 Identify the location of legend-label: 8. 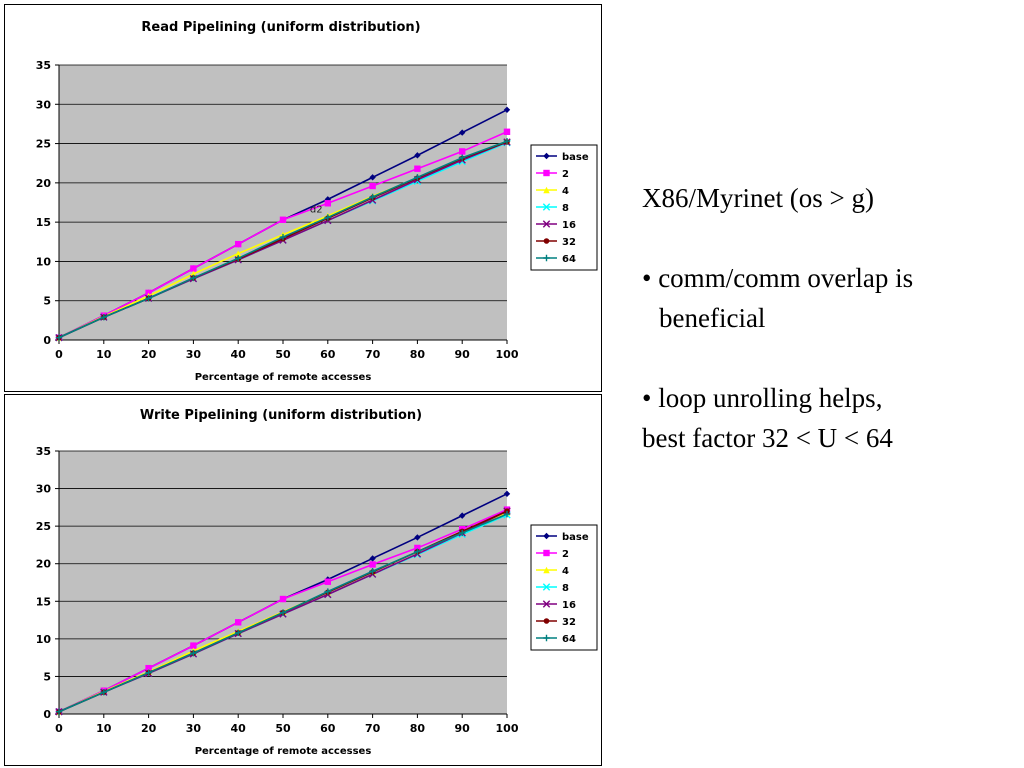
(565, 208).